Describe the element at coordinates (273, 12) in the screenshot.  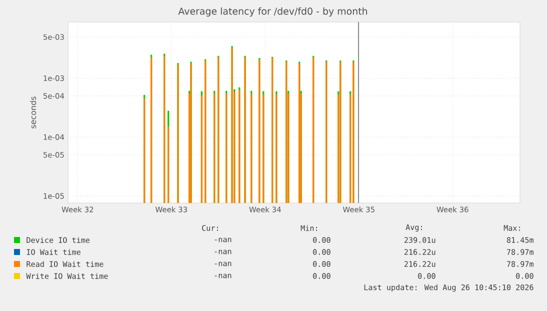
I see `chart-title: Average latency for /dev/fd0 - by month` at that location.